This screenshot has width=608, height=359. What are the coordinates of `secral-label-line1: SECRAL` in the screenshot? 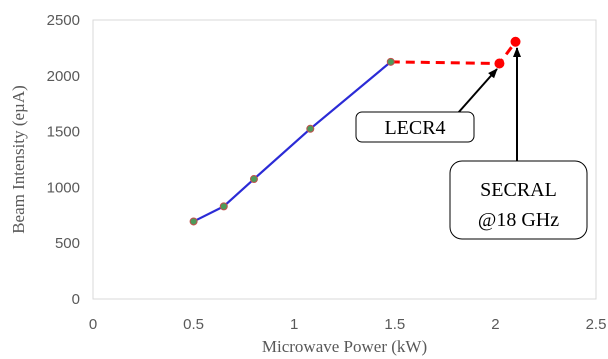 It's located at (518, 190).